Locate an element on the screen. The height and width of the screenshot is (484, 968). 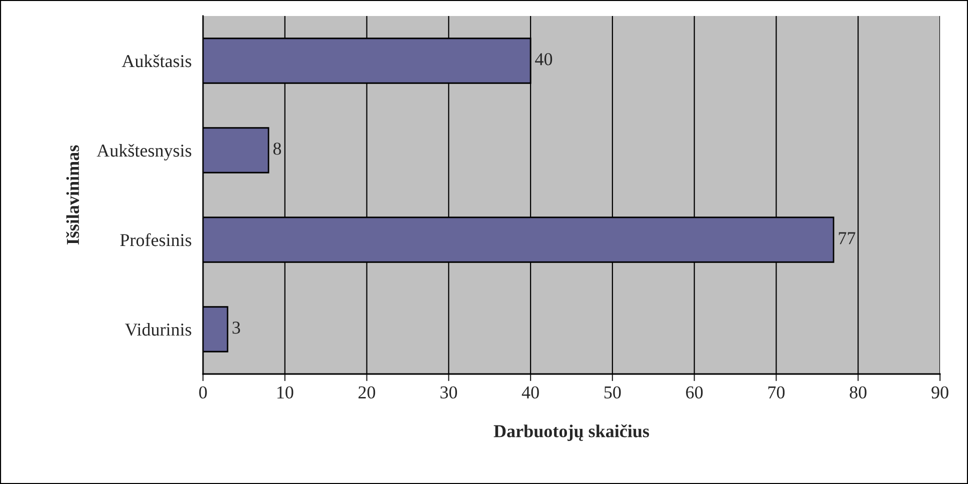
data-label: 40 is located at coordinates (543, 59).